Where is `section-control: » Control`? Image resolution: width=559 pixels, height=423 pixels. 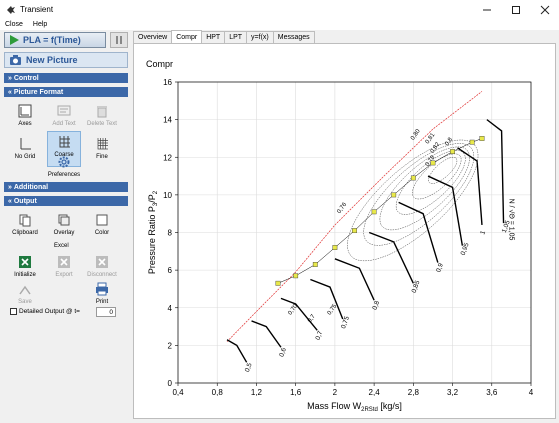 section-control: » Control is located at coordinates (66, 78).